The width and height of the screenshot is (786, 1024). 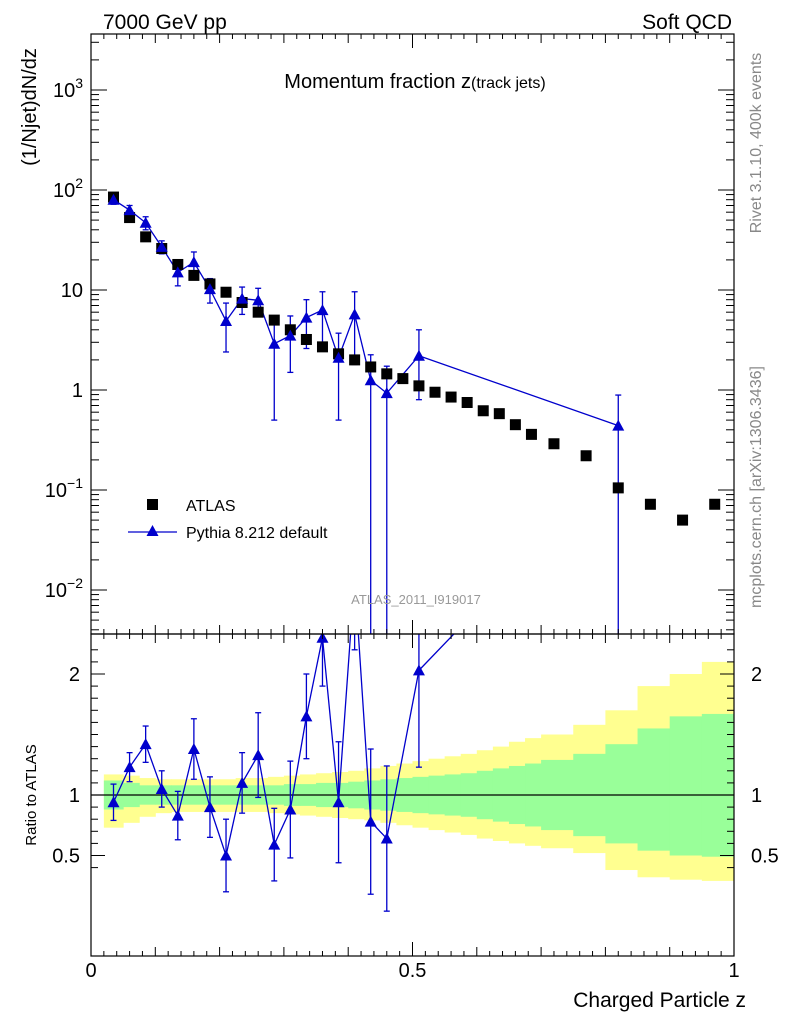 What do you see at coordinates (211, 506) in the screenshot?
I see `legend-label-atlas: ATLAS` at bounding box center [211, 506].